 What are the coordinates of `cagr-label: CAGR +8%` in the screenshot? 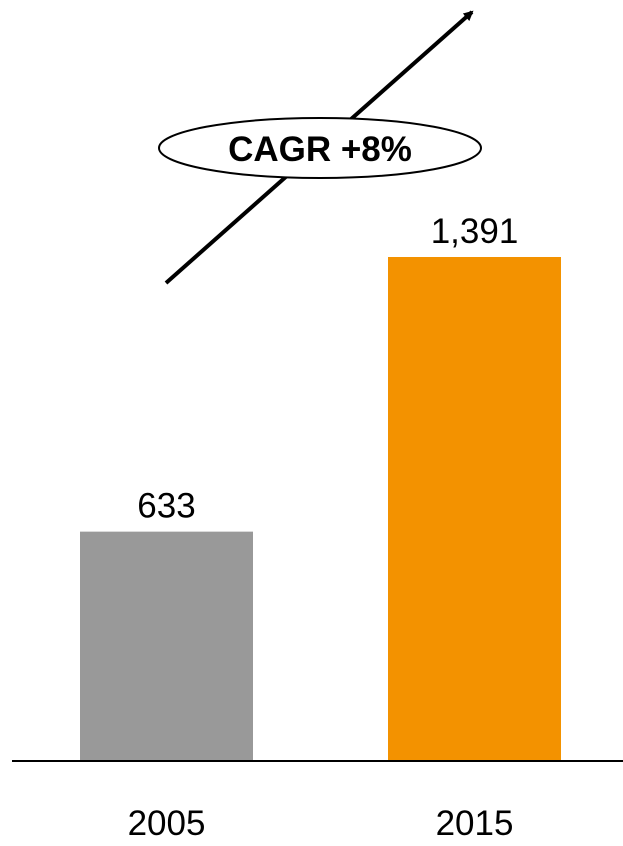 It's located at (320, 149).